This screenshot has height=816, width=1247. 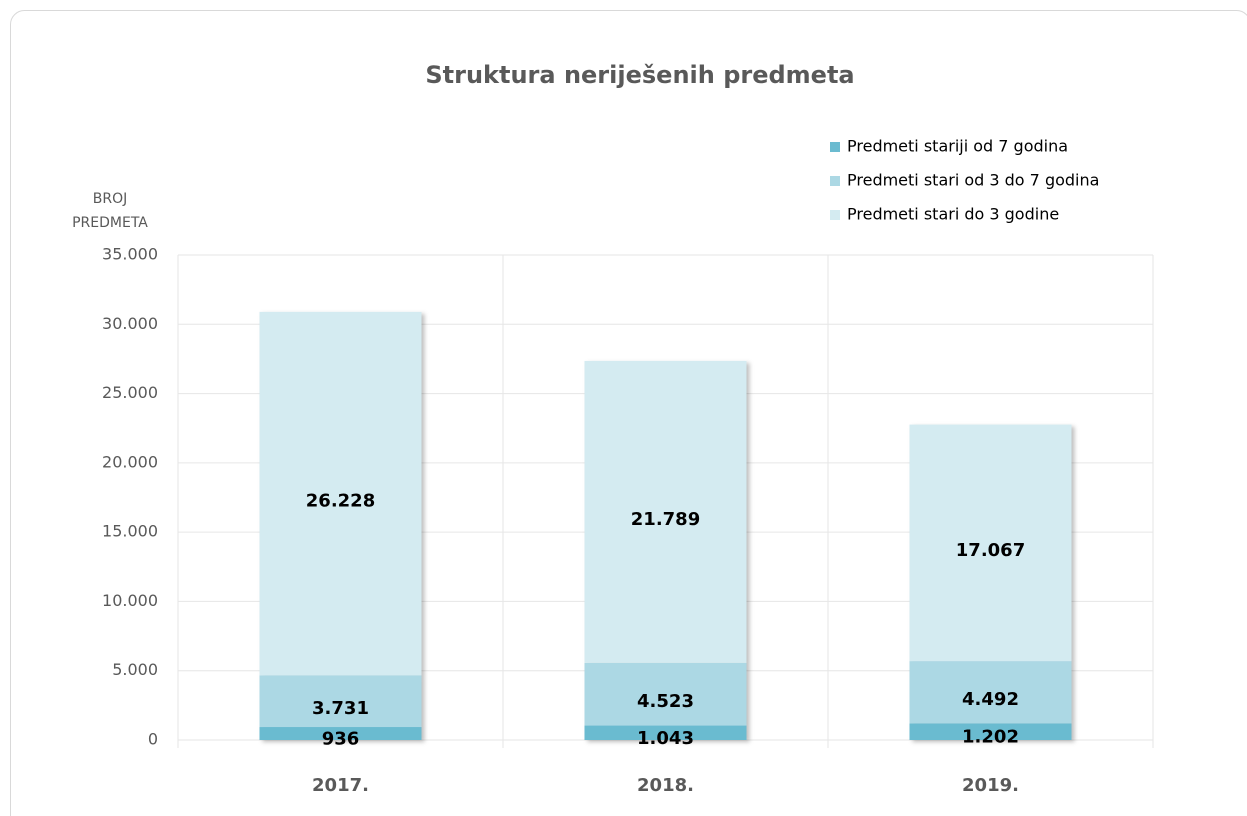 What do you see at coordinates (130, 392) in the screenshot?
I see `y-tick-label: 25.000` at bounding box center [130, 392].